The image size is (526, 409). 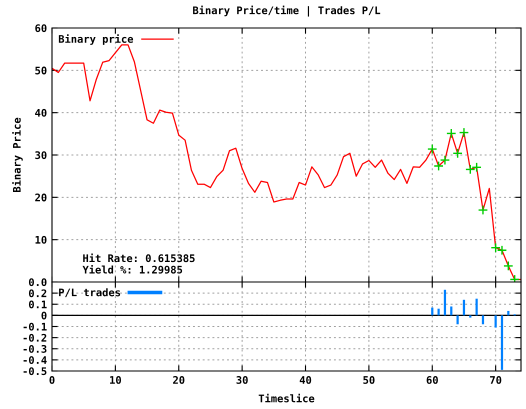 What do you see at coordinates (496, 380) in the screenshot?
I see `x-tick-label: 70` at bounding box center [496, 380].